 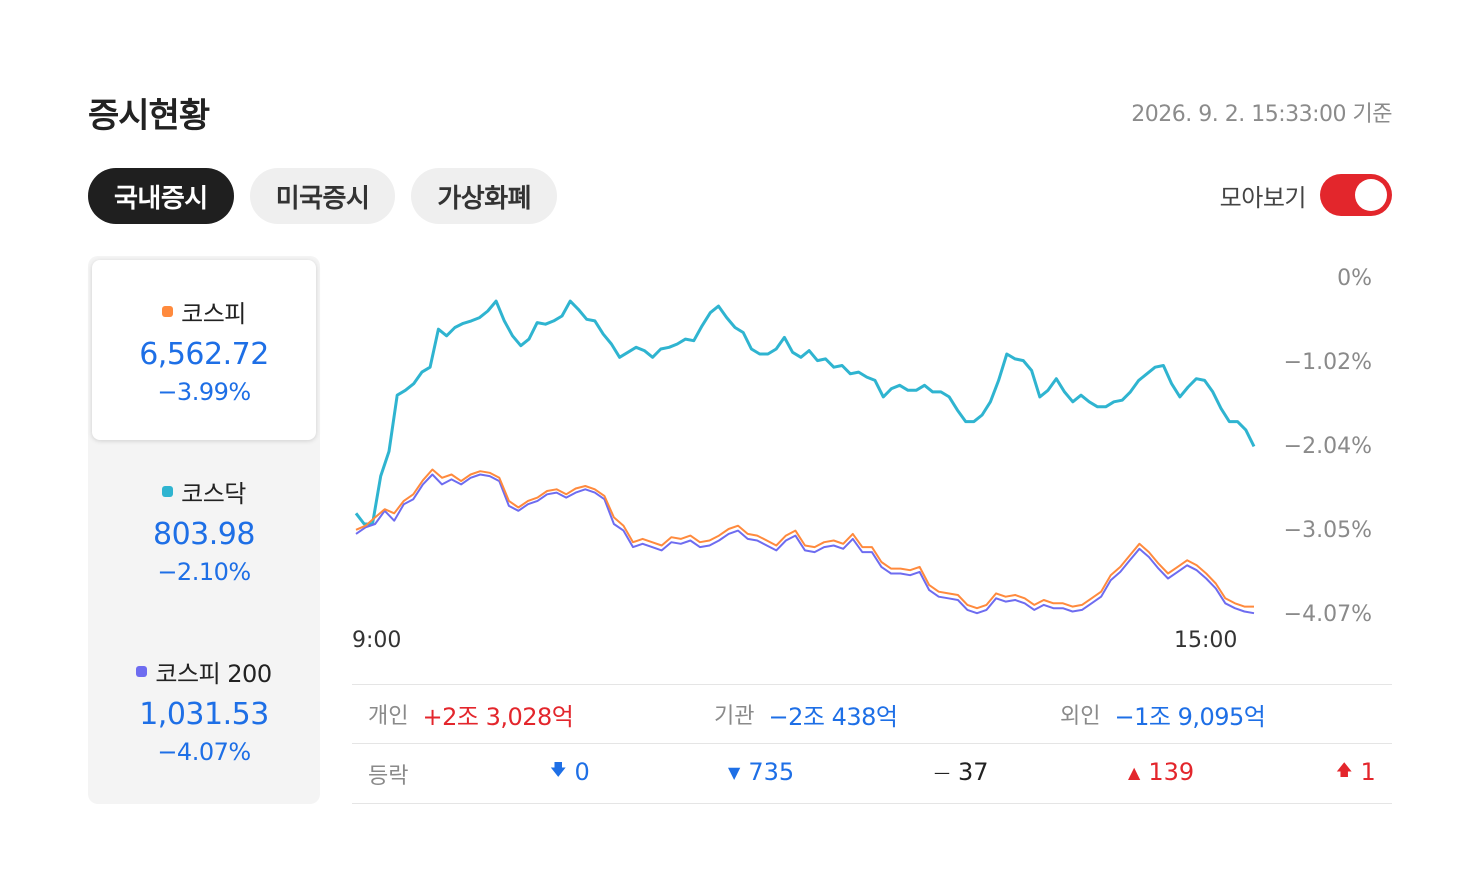 I want to click on index-name: 코스닥, so click(x=204, y=491).